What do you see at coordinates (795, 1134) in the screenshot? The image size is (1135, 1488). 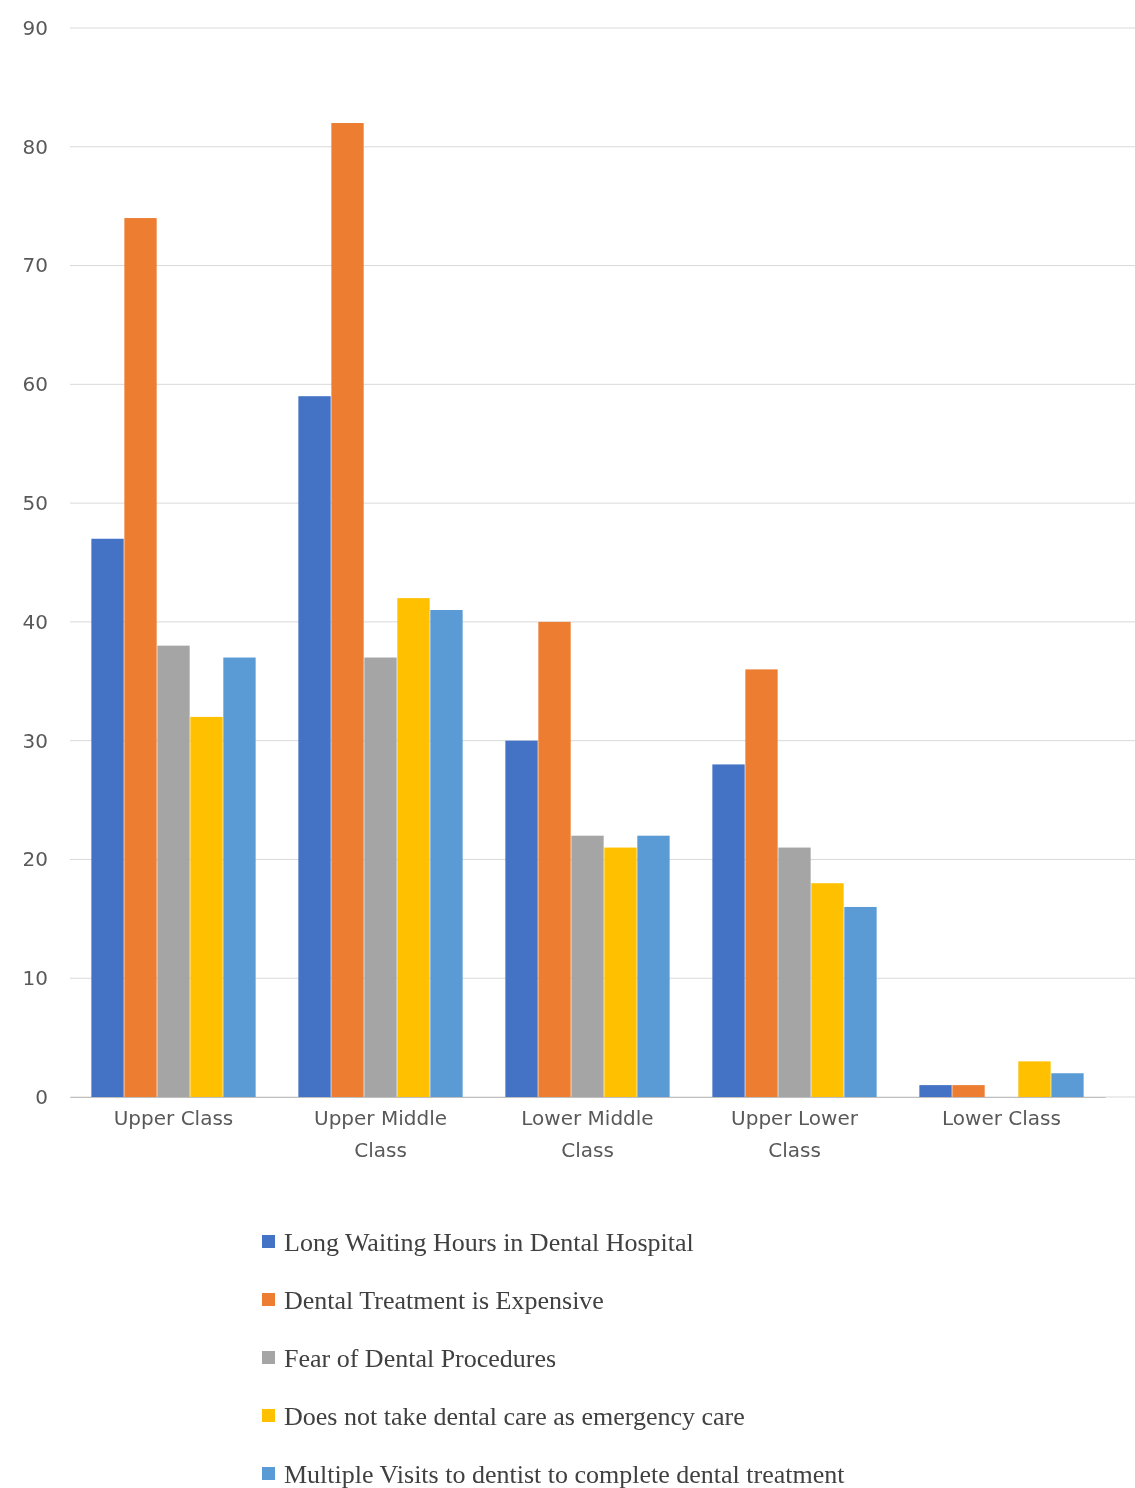 I see `x-tick-label: Upper Lower Class` at bounding box center [795, 1134].